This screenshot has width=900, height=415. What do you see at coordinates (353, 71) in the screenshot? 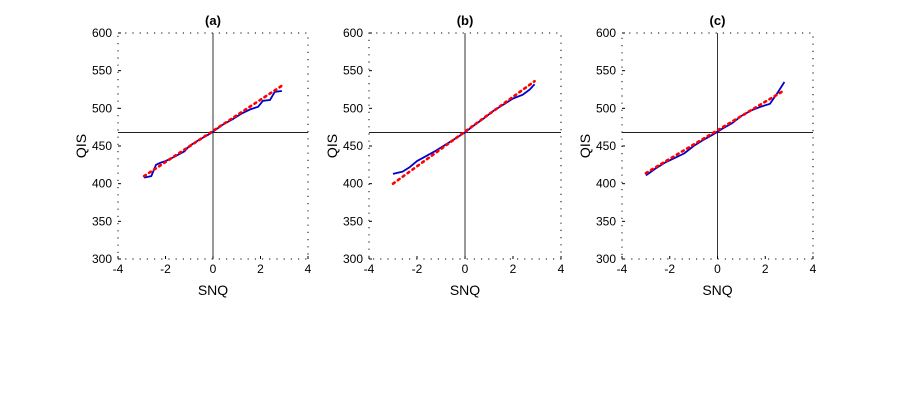
I see `panel-1-y-tick-label-5: 550` at bounding box center [353, 71].